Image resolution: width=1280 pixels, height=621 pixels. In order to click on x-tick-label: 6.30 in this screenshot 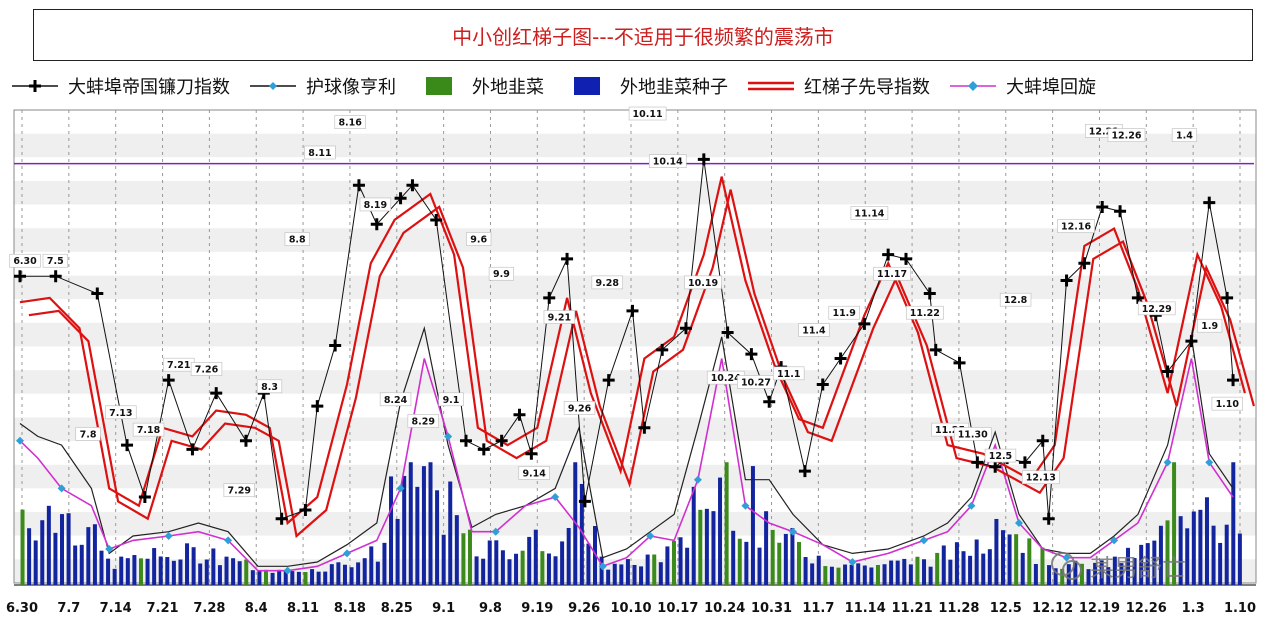, I will do `click(22, 608)`.